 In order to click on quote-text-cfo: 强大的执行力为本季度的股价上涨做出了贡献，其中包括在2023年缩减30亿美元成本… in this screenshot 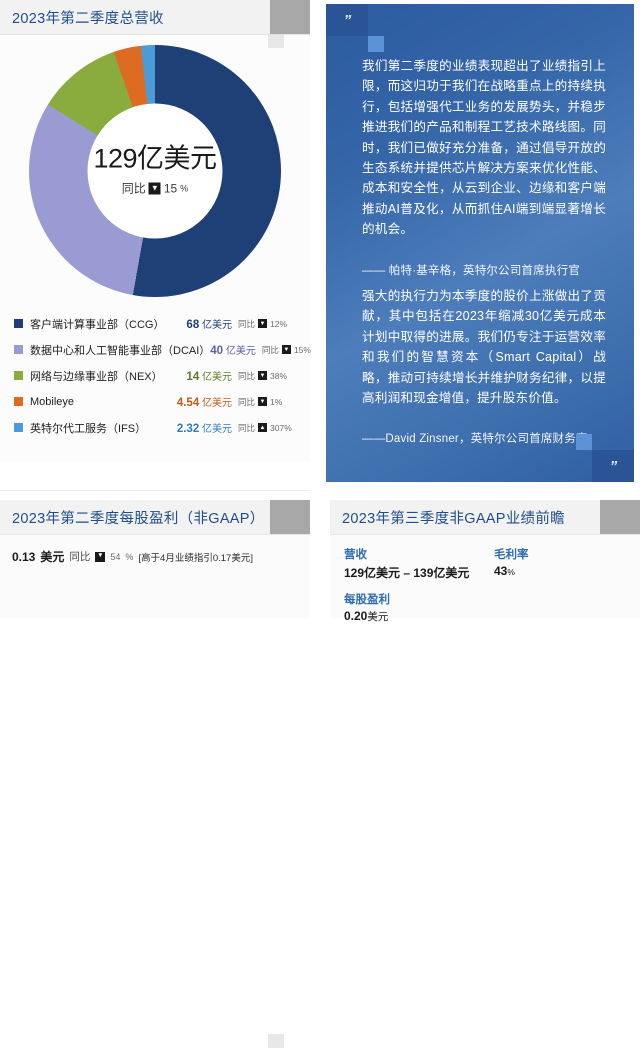, I will do `click(484, 347)`.